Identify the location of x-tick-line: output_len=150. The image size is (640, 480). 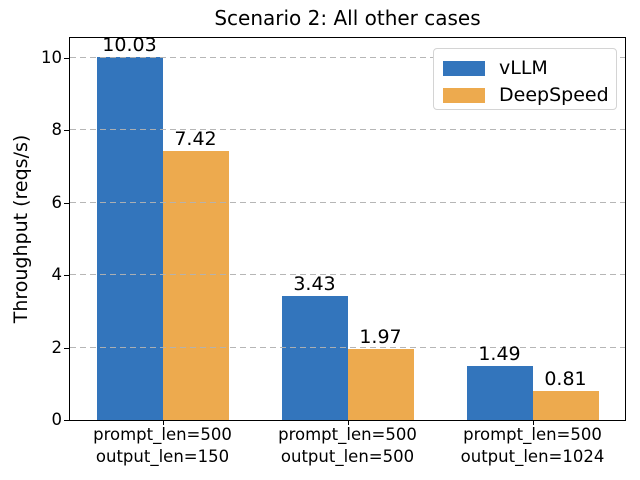
(162, 456).